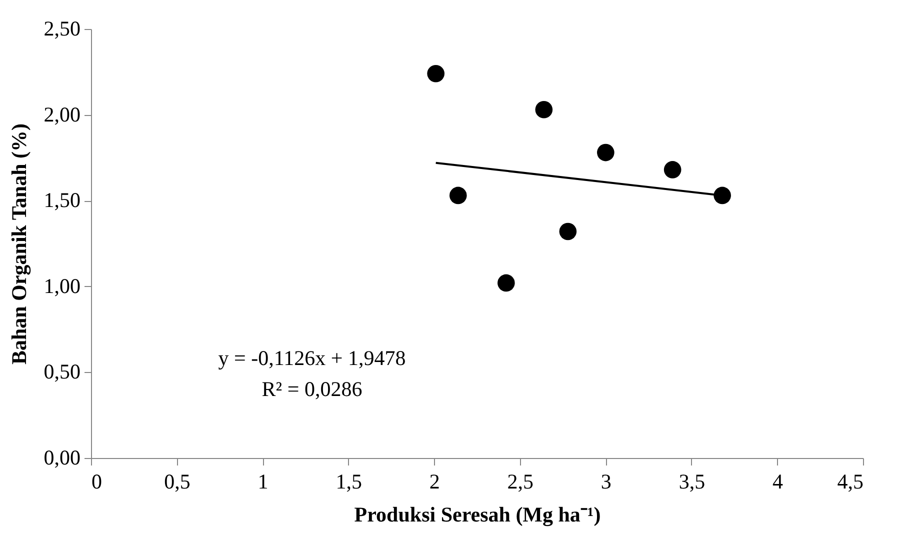 The width and height of the screenshot is (907, 537). What do you see at coordinates (850, 482) in the screenshot?
I see `x-tick-label: 4,5` at bounding box center [850, 482].